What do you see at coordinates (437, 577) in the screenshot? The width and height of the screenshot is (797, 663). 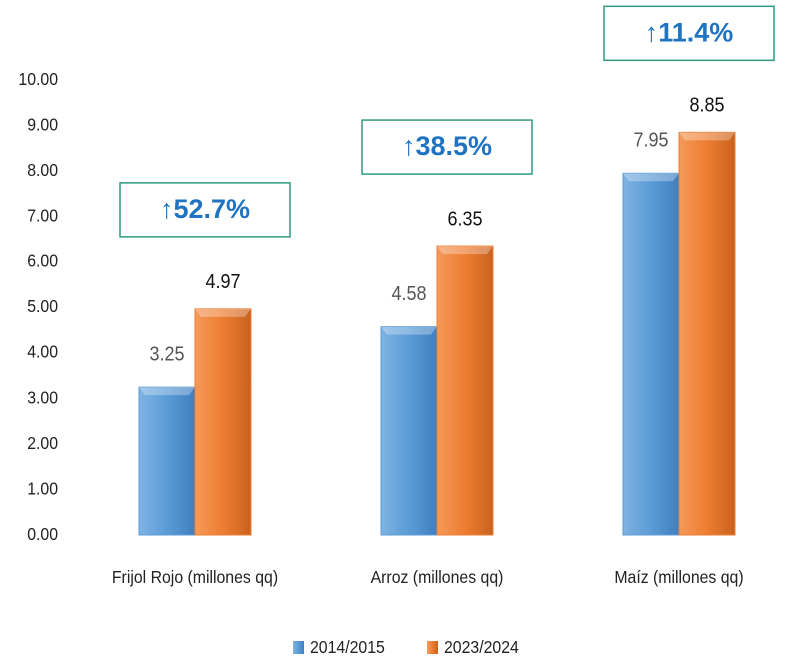 I see `x-tick-label: Arroz (millones qq)` at bounding box center [437, 577].